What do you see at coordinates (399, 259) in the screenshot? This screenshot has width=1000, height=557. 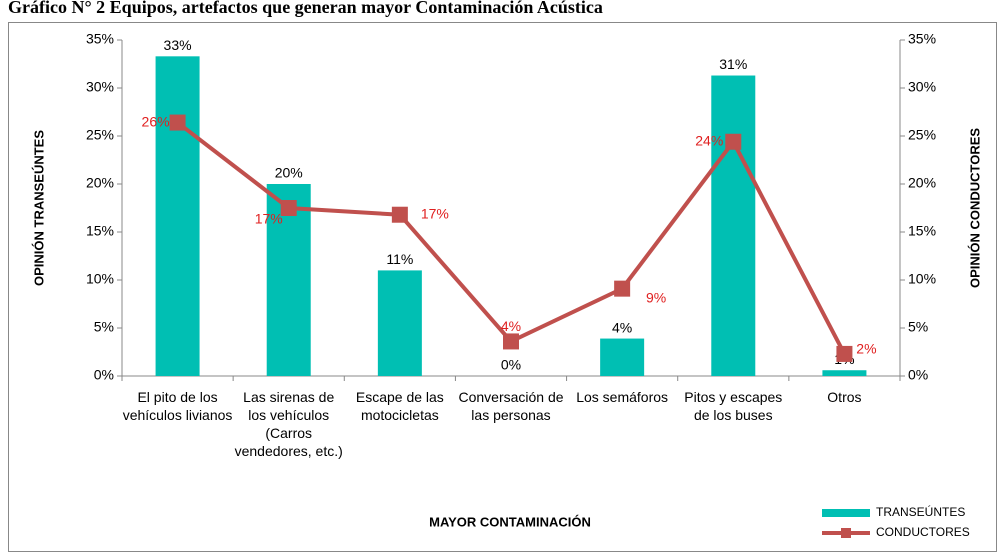 I see `bar-value-label: 11%` at bounding box center [399, 259].